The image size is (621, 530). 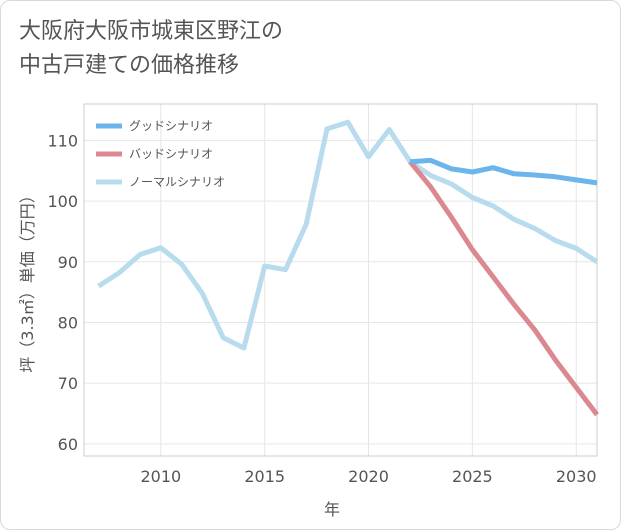 I want to click on legend-bad-scenario-label: バッドシナリオ, so click(x=171, y=154).